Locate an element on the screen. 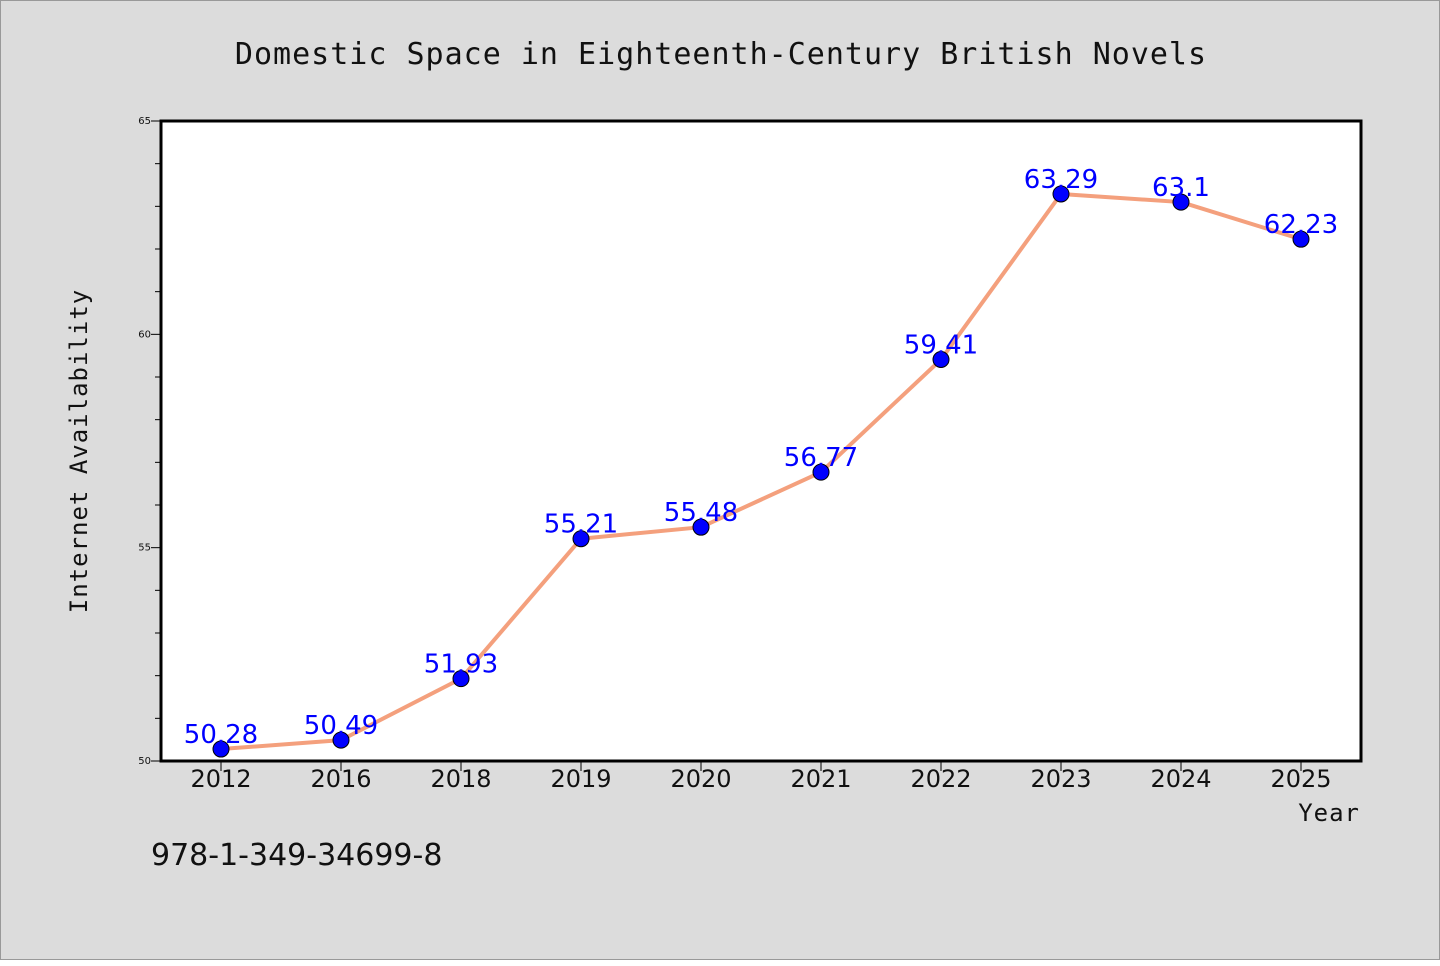 This screenshot has width=1440, height=966. x-tick-label: 2022 is located at coordinates (940, 779).